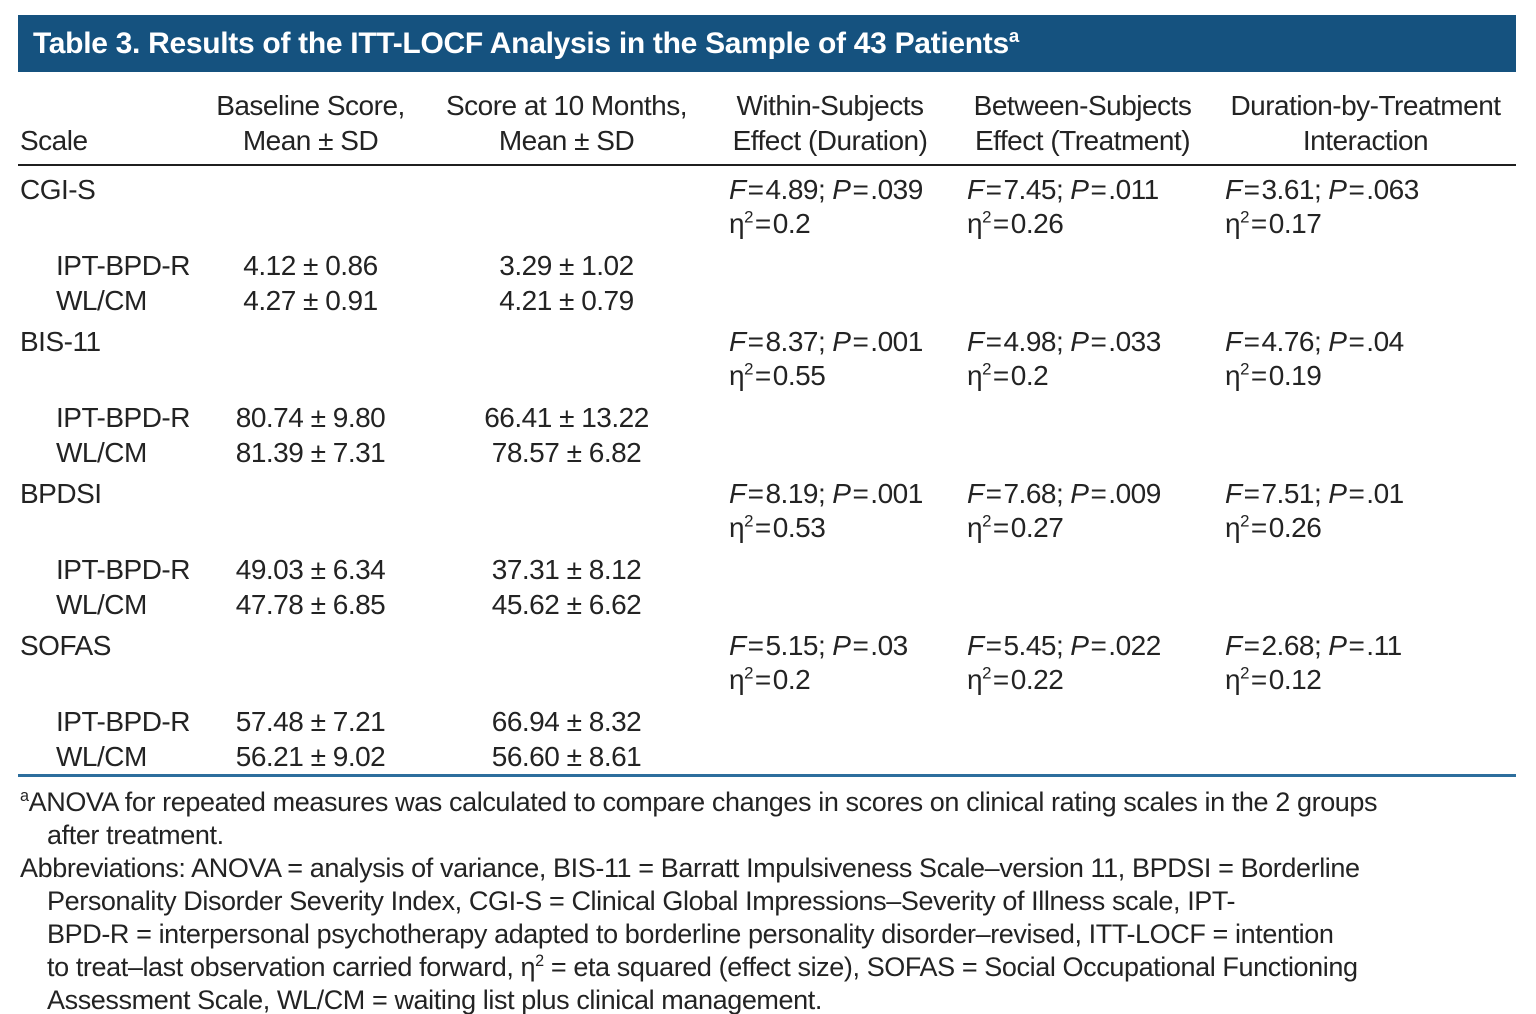 The image size is (1536, 1014). I want to click on f-p-line: F=2.68; P=.11, so click(1370, 646).